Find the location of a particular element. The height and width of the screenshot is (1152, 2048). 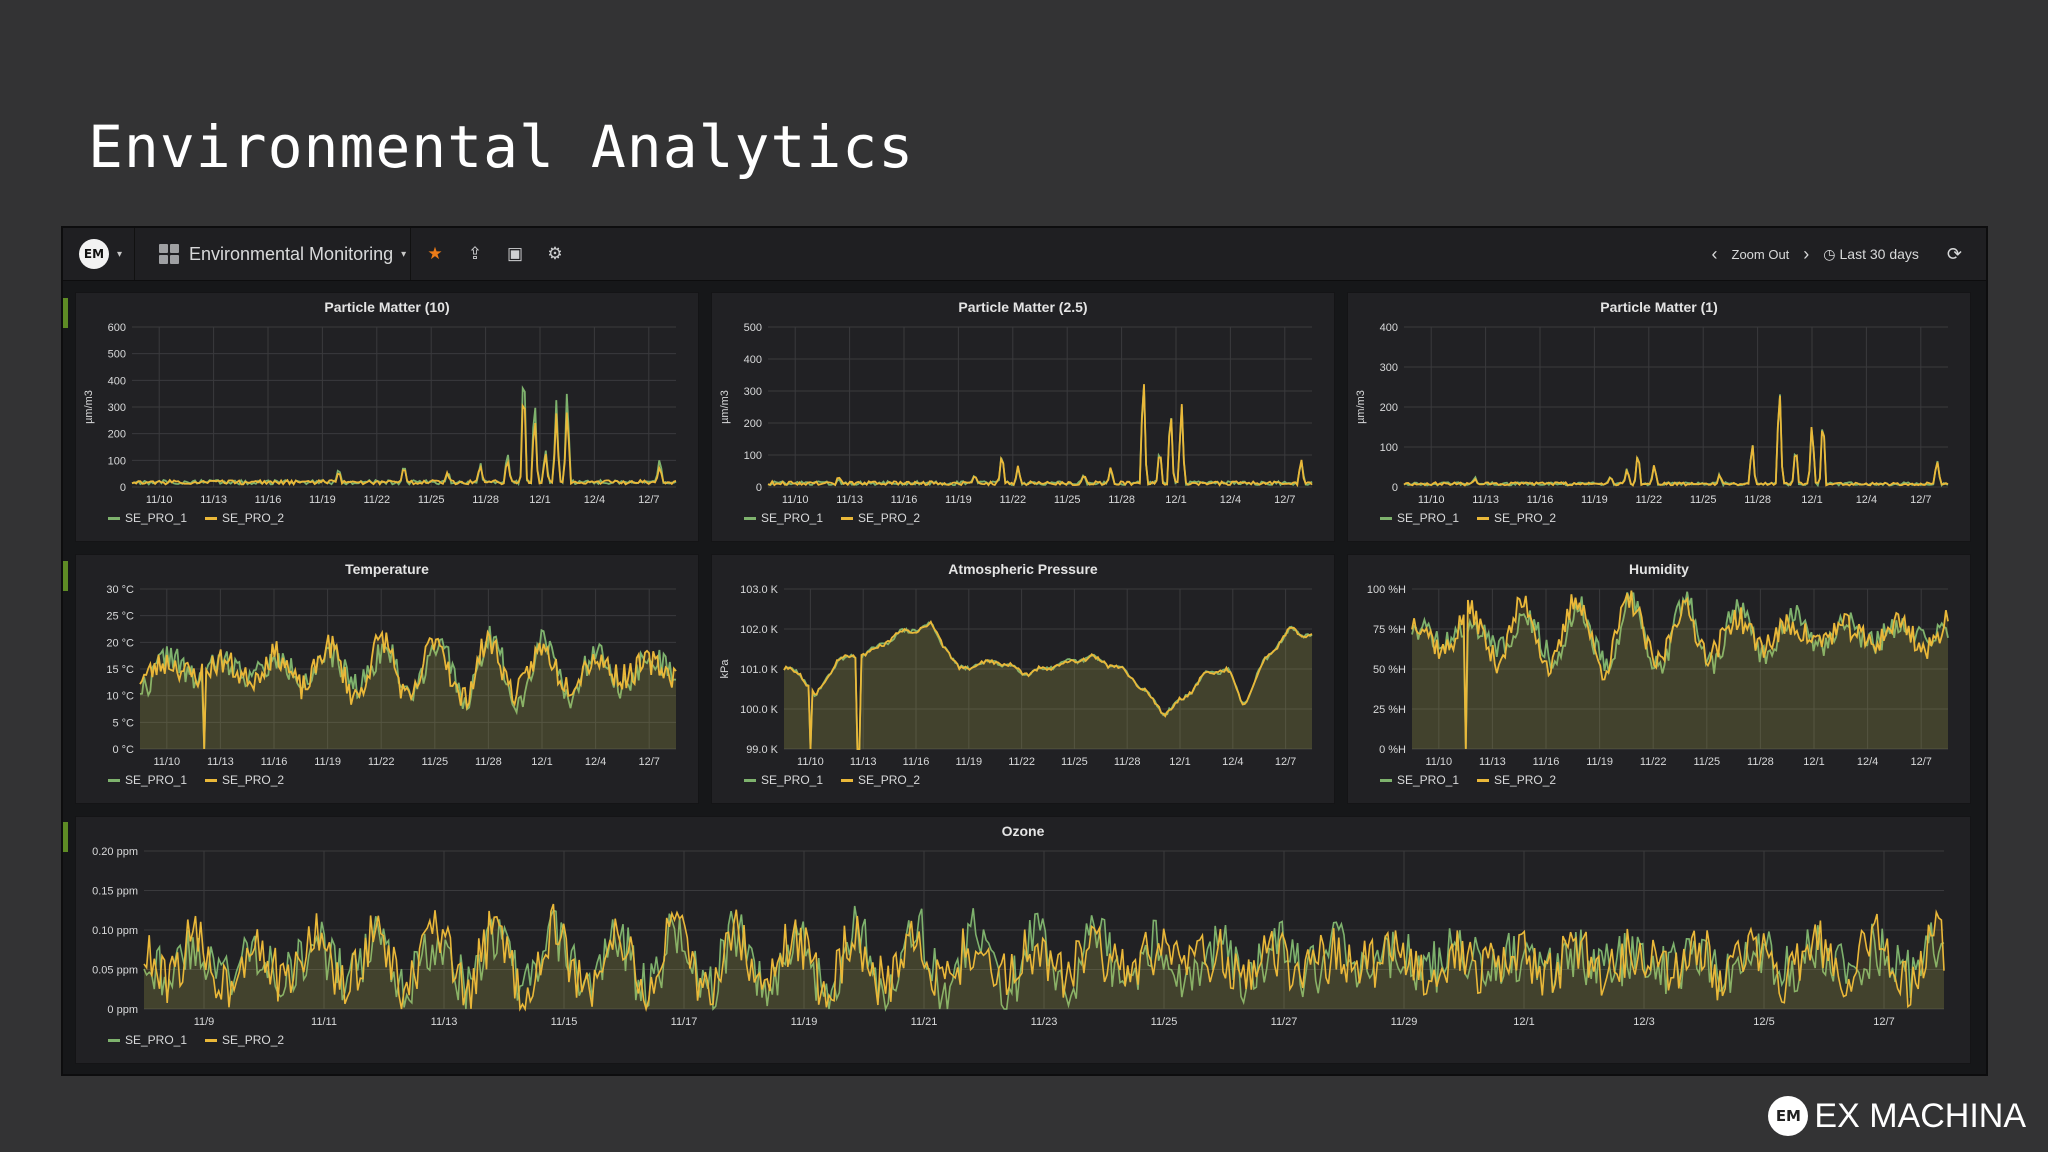

y-tick-label: 99.0 K is located at coordinates (762, 750).